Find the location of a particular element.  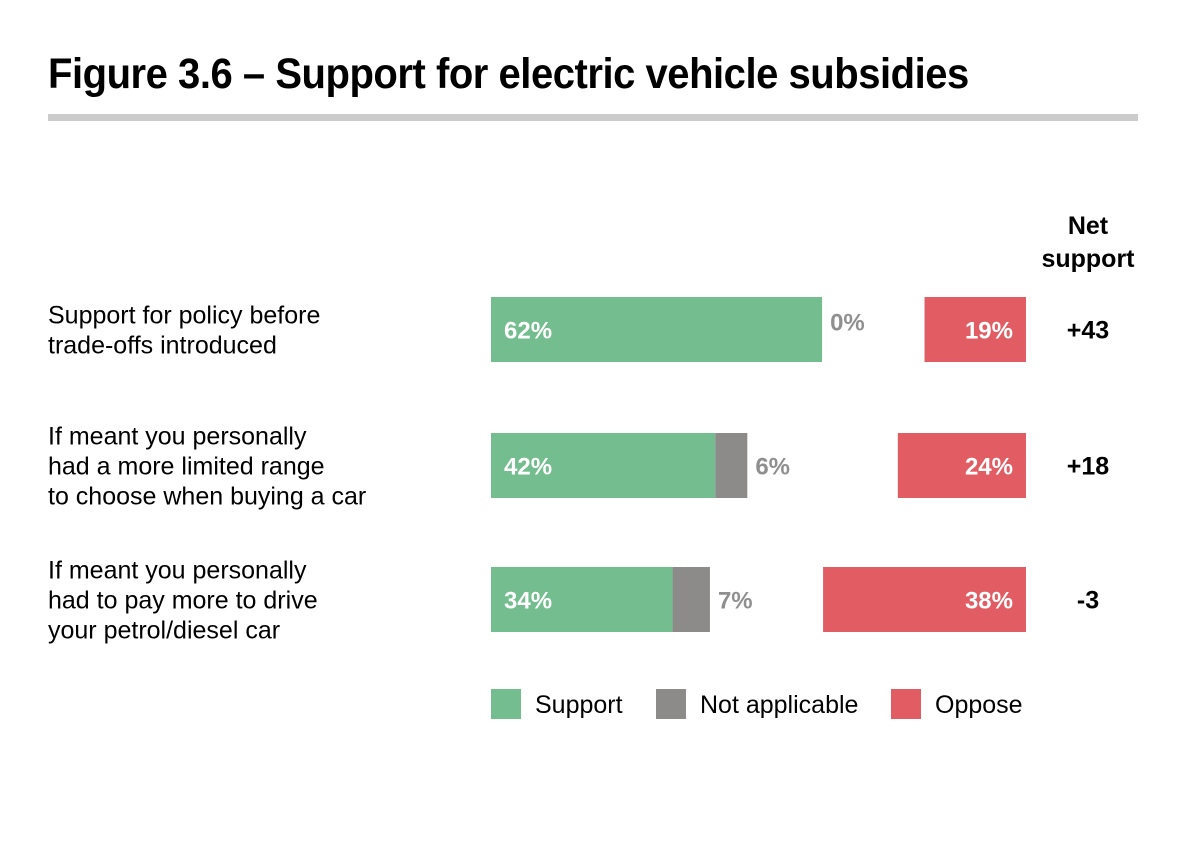

net-support-value: +18 is located at coordinates (1088, 467).